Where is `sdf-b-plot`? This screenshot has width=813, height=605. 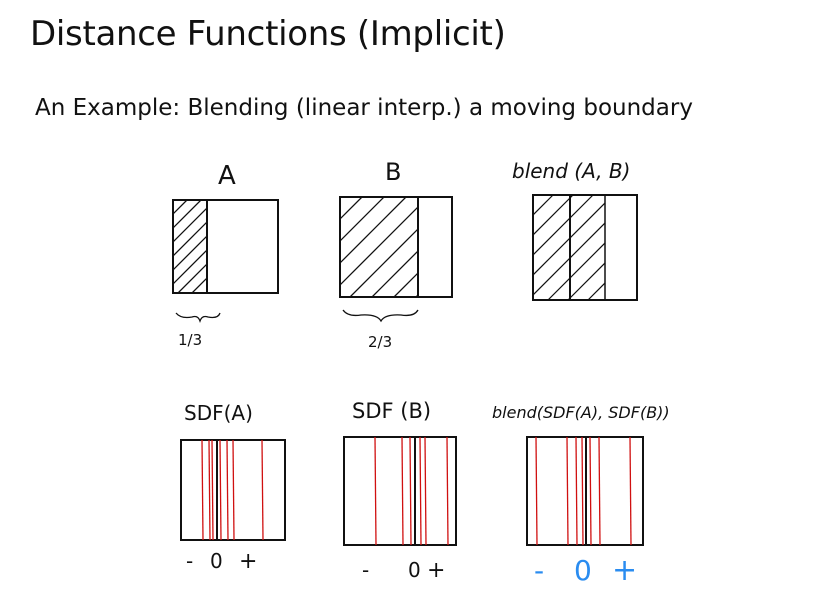
sdf-b-plot is located at coordinates (400, 491).